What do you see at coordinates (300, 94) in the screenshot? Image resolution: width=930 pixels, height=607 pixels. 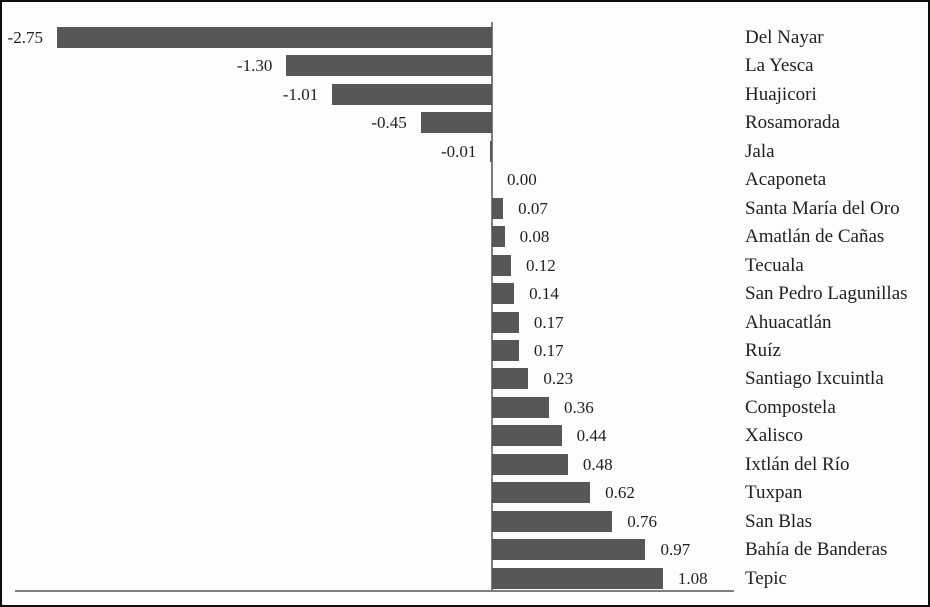 I see `value-label: -1.01` at bounding box center [300, 94].